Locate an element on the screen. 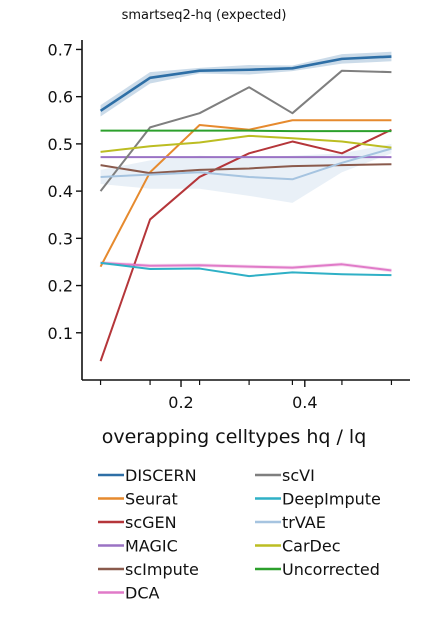 This screenshot has width=421, height=641. chart-title: smartseq2-hq (expected) is located at coordinates (204, 15).